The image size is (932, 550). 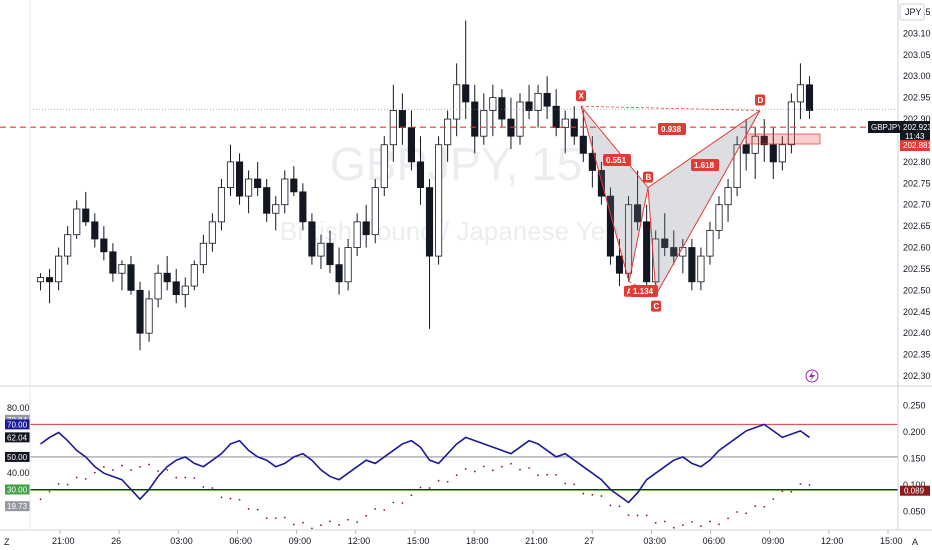 I want to click on corner-right-label: A, so click(x=915, y=542).